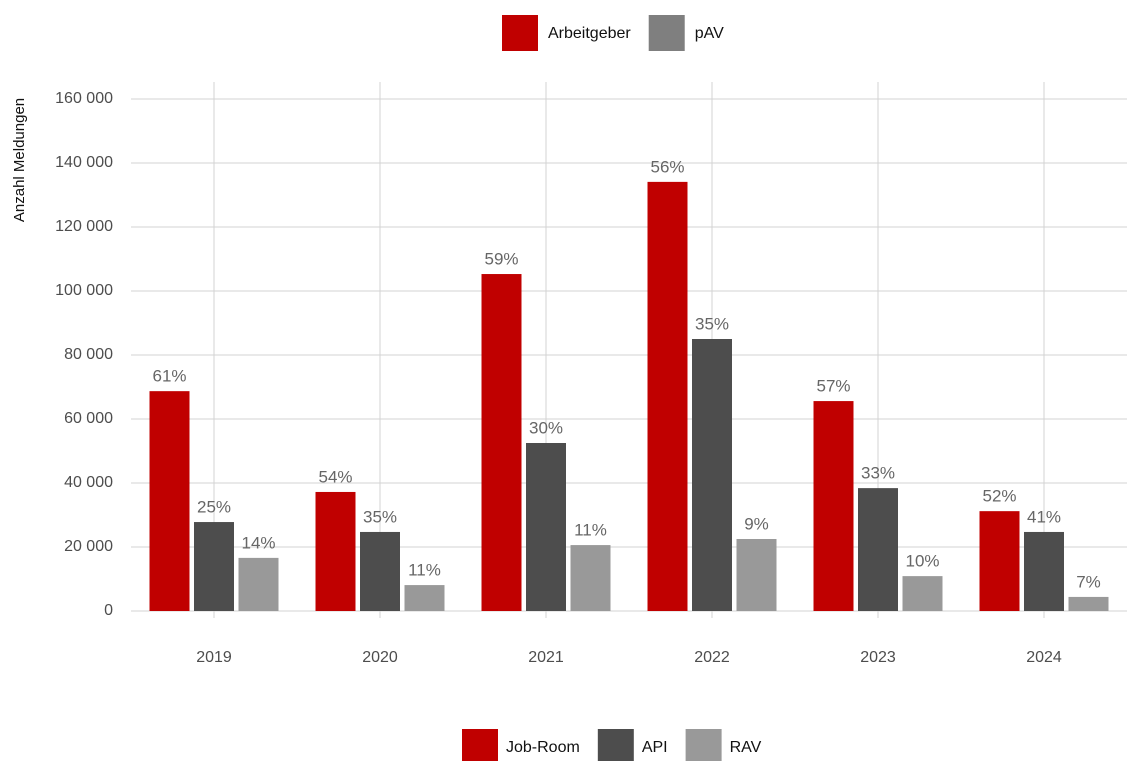 The height and width of the screenshot is (761, 1141). Describe the element at coordinates (999, 496) in the screenshot. I see `bar-share-label: 52%` at that location.